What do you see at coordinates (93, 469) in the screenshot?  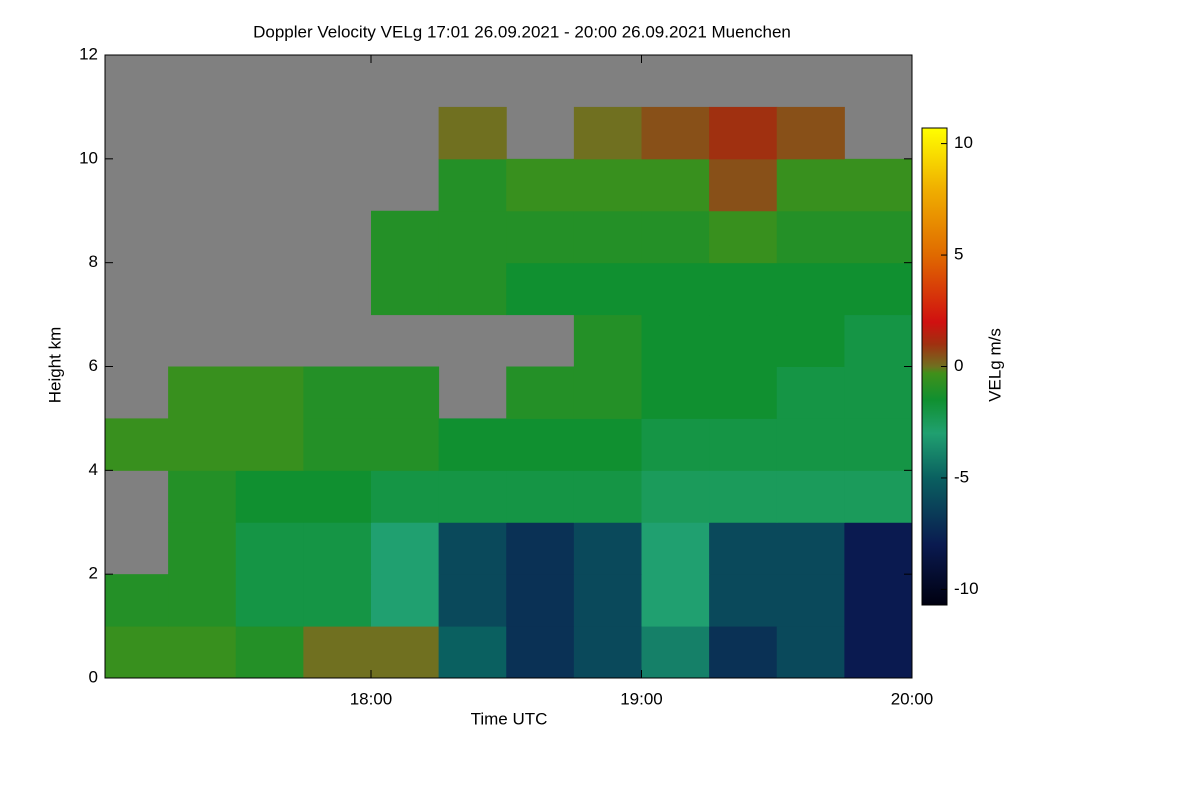 I see `y-tick-label: 4` at bounding box center [93, 469].